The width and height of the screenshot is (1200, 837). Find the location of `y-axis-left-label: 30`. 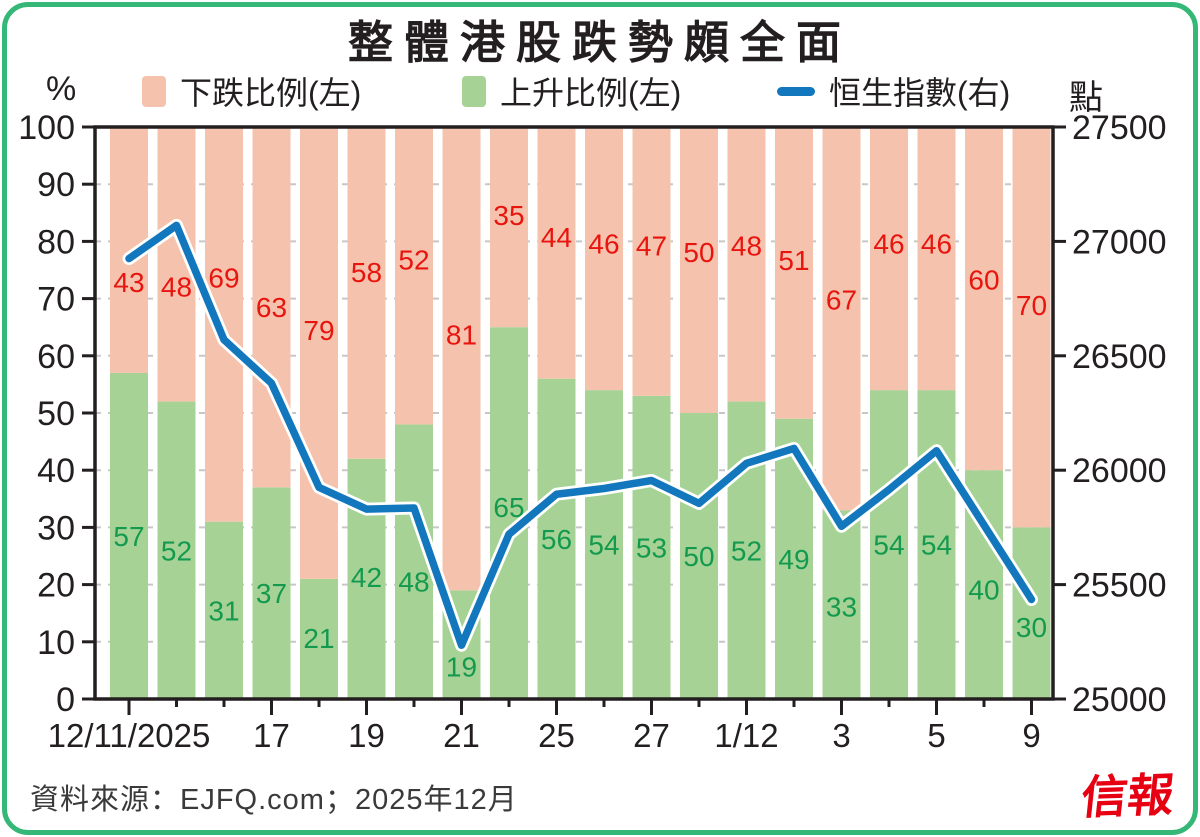

y-axis-left-label: 30 is located at coordinates (56, 528).